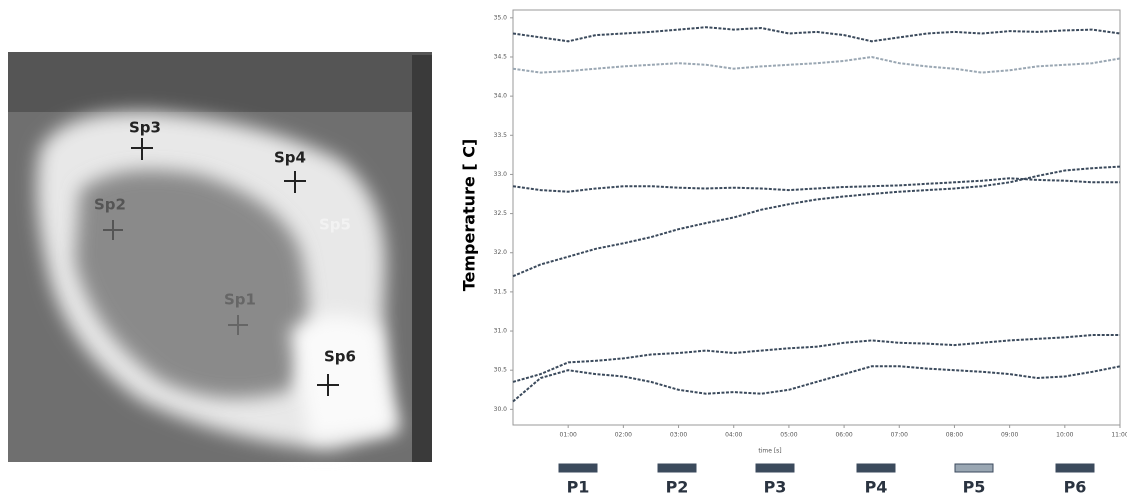 The width and height of the screenshot is (1127, 498). What do you see at coordinates (954, 435) in the screenshot?
I see `x-tick-label: 08:00` at bounding box center [954, 435].